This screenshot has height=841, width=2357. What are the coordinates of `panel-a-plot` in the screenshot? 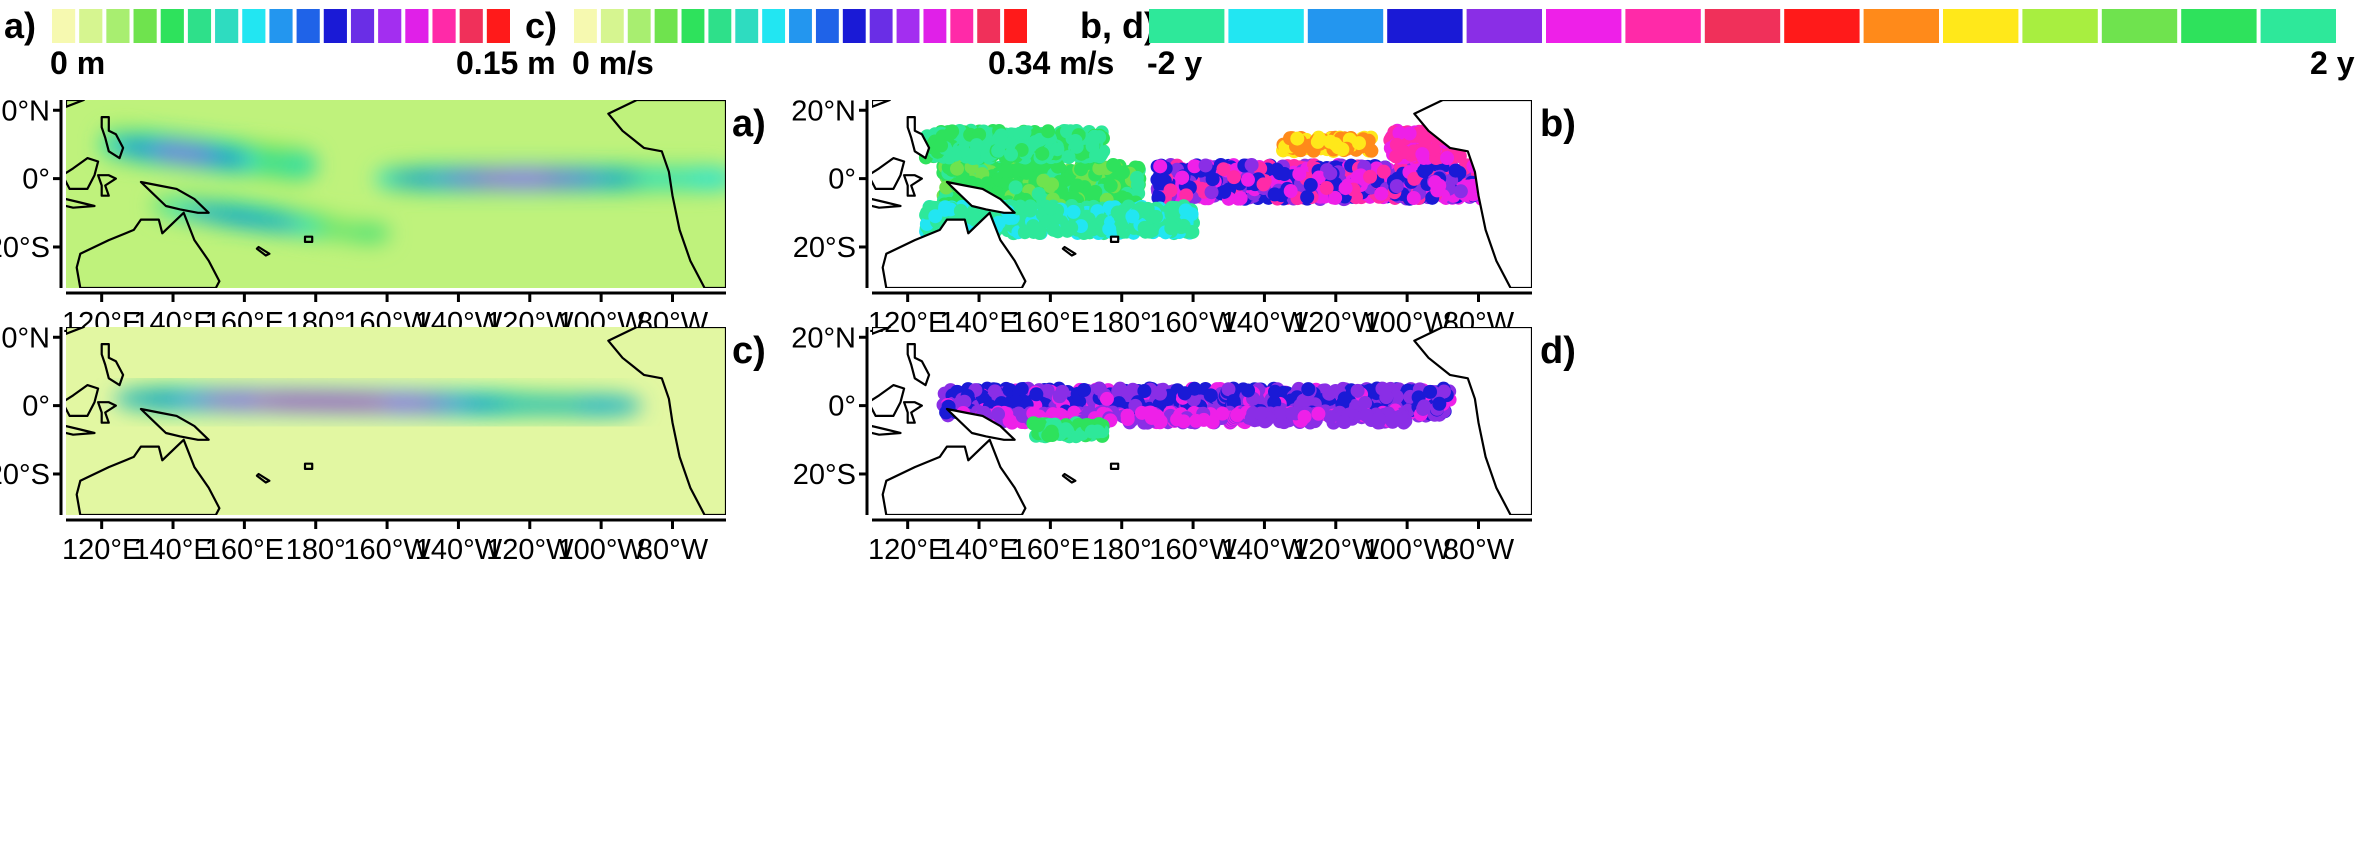 It's located at (396, 194).